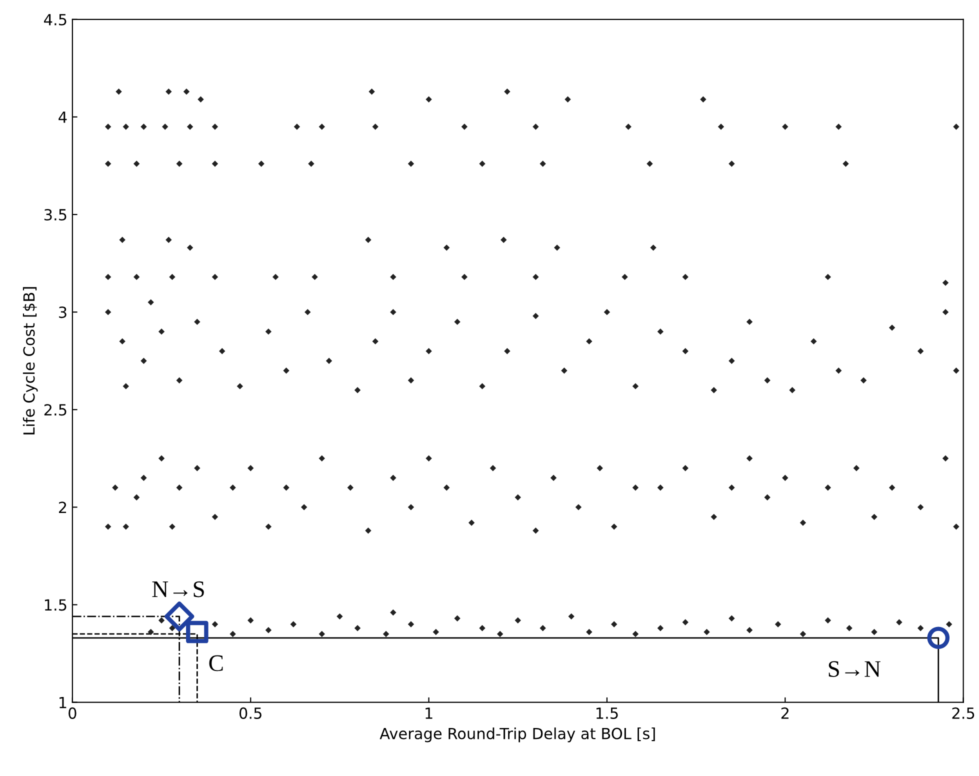 This screenshot has width=979, height=776. I want to click on y-tick-label: 3.5, so click(55, 214).